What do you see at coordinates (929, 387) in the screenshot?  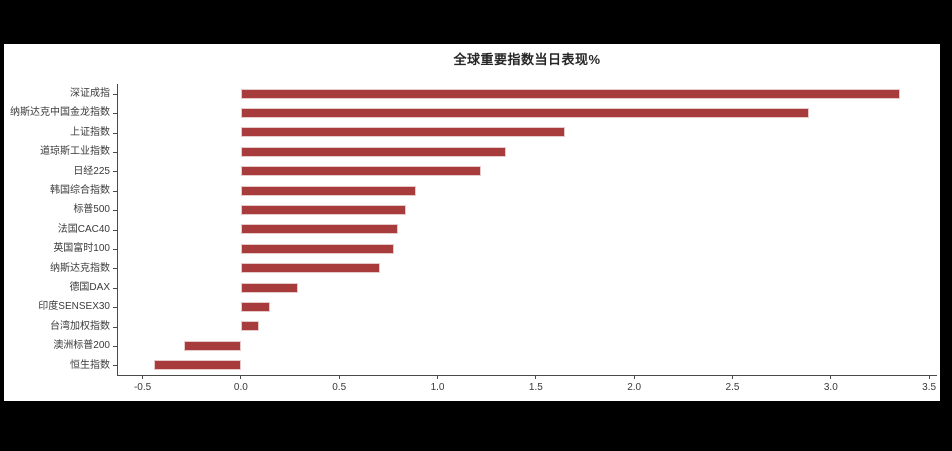 I see `x-tick-label: 3.5` at bounding box center [929, 387].